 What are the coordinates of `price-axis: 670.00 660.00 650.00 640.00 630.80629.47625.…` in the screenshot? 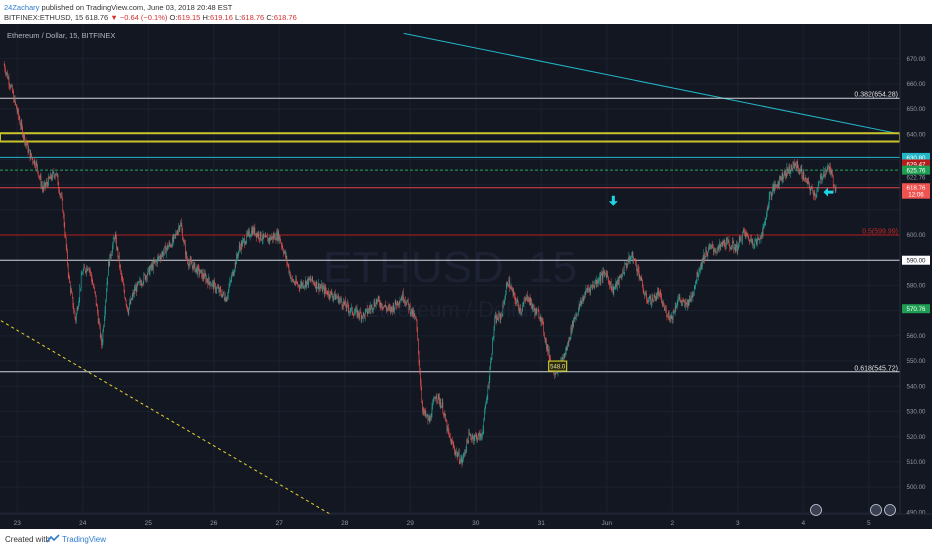 It's located at (915, 276).